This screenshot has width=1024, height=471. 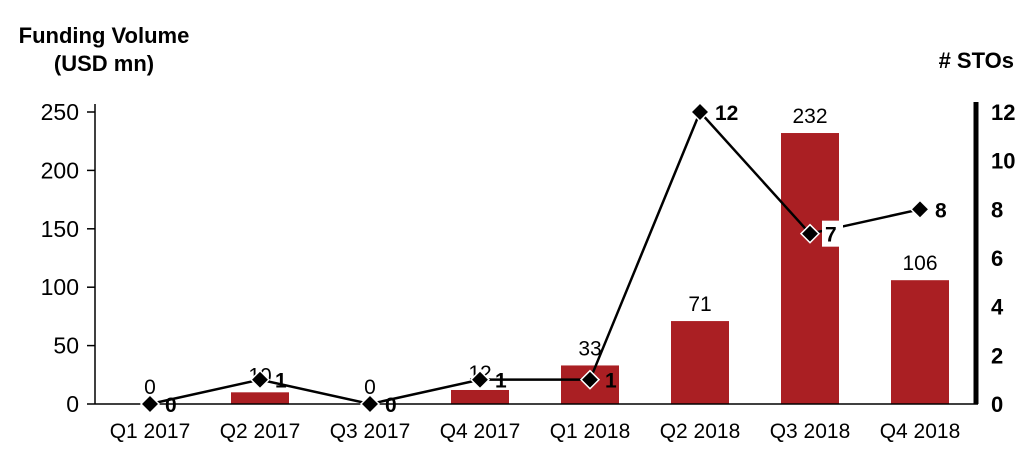 What do you see at coordinates (997, 258) in the screenshot?
I see `right-axis-tick-label: 6` at bounding box center [997, 258].